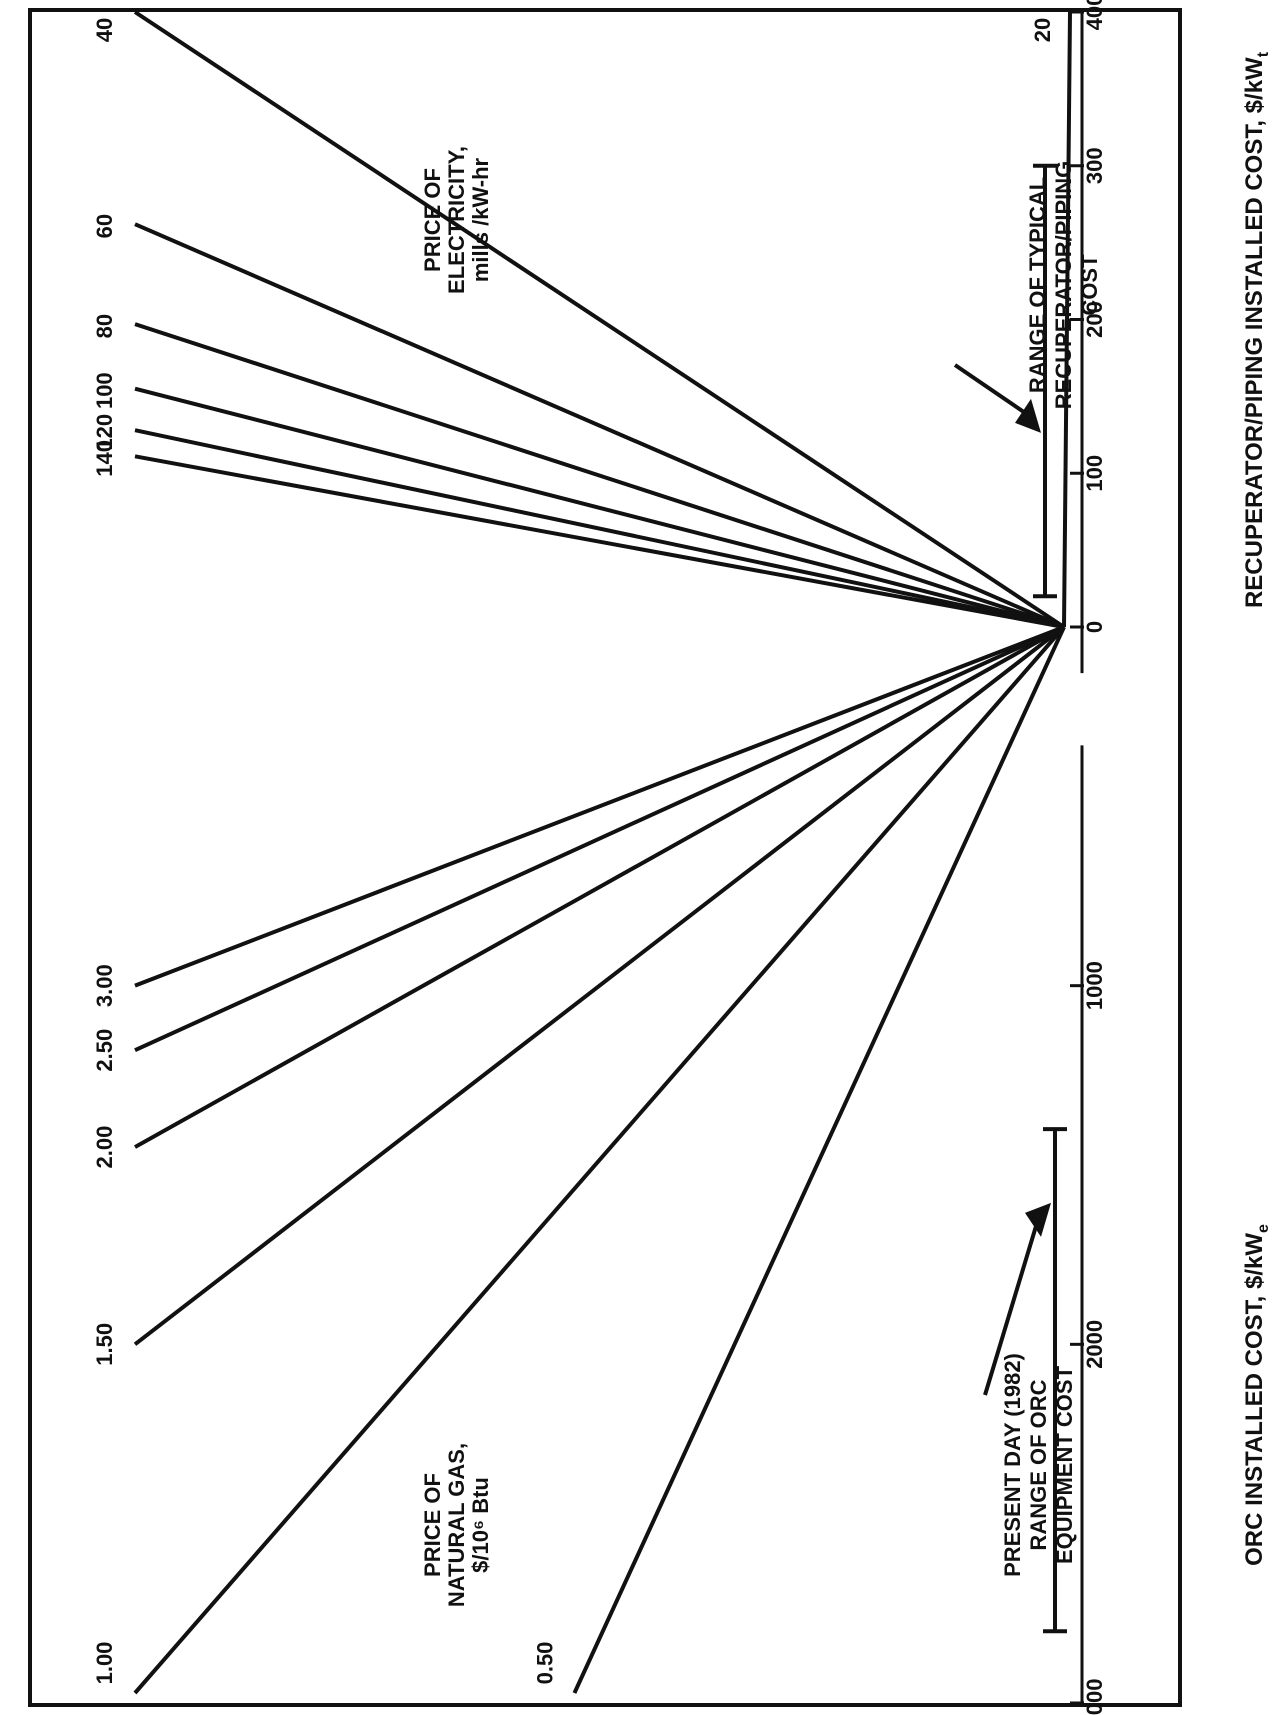  I want to click on arrowheads, so click(1002, 879).